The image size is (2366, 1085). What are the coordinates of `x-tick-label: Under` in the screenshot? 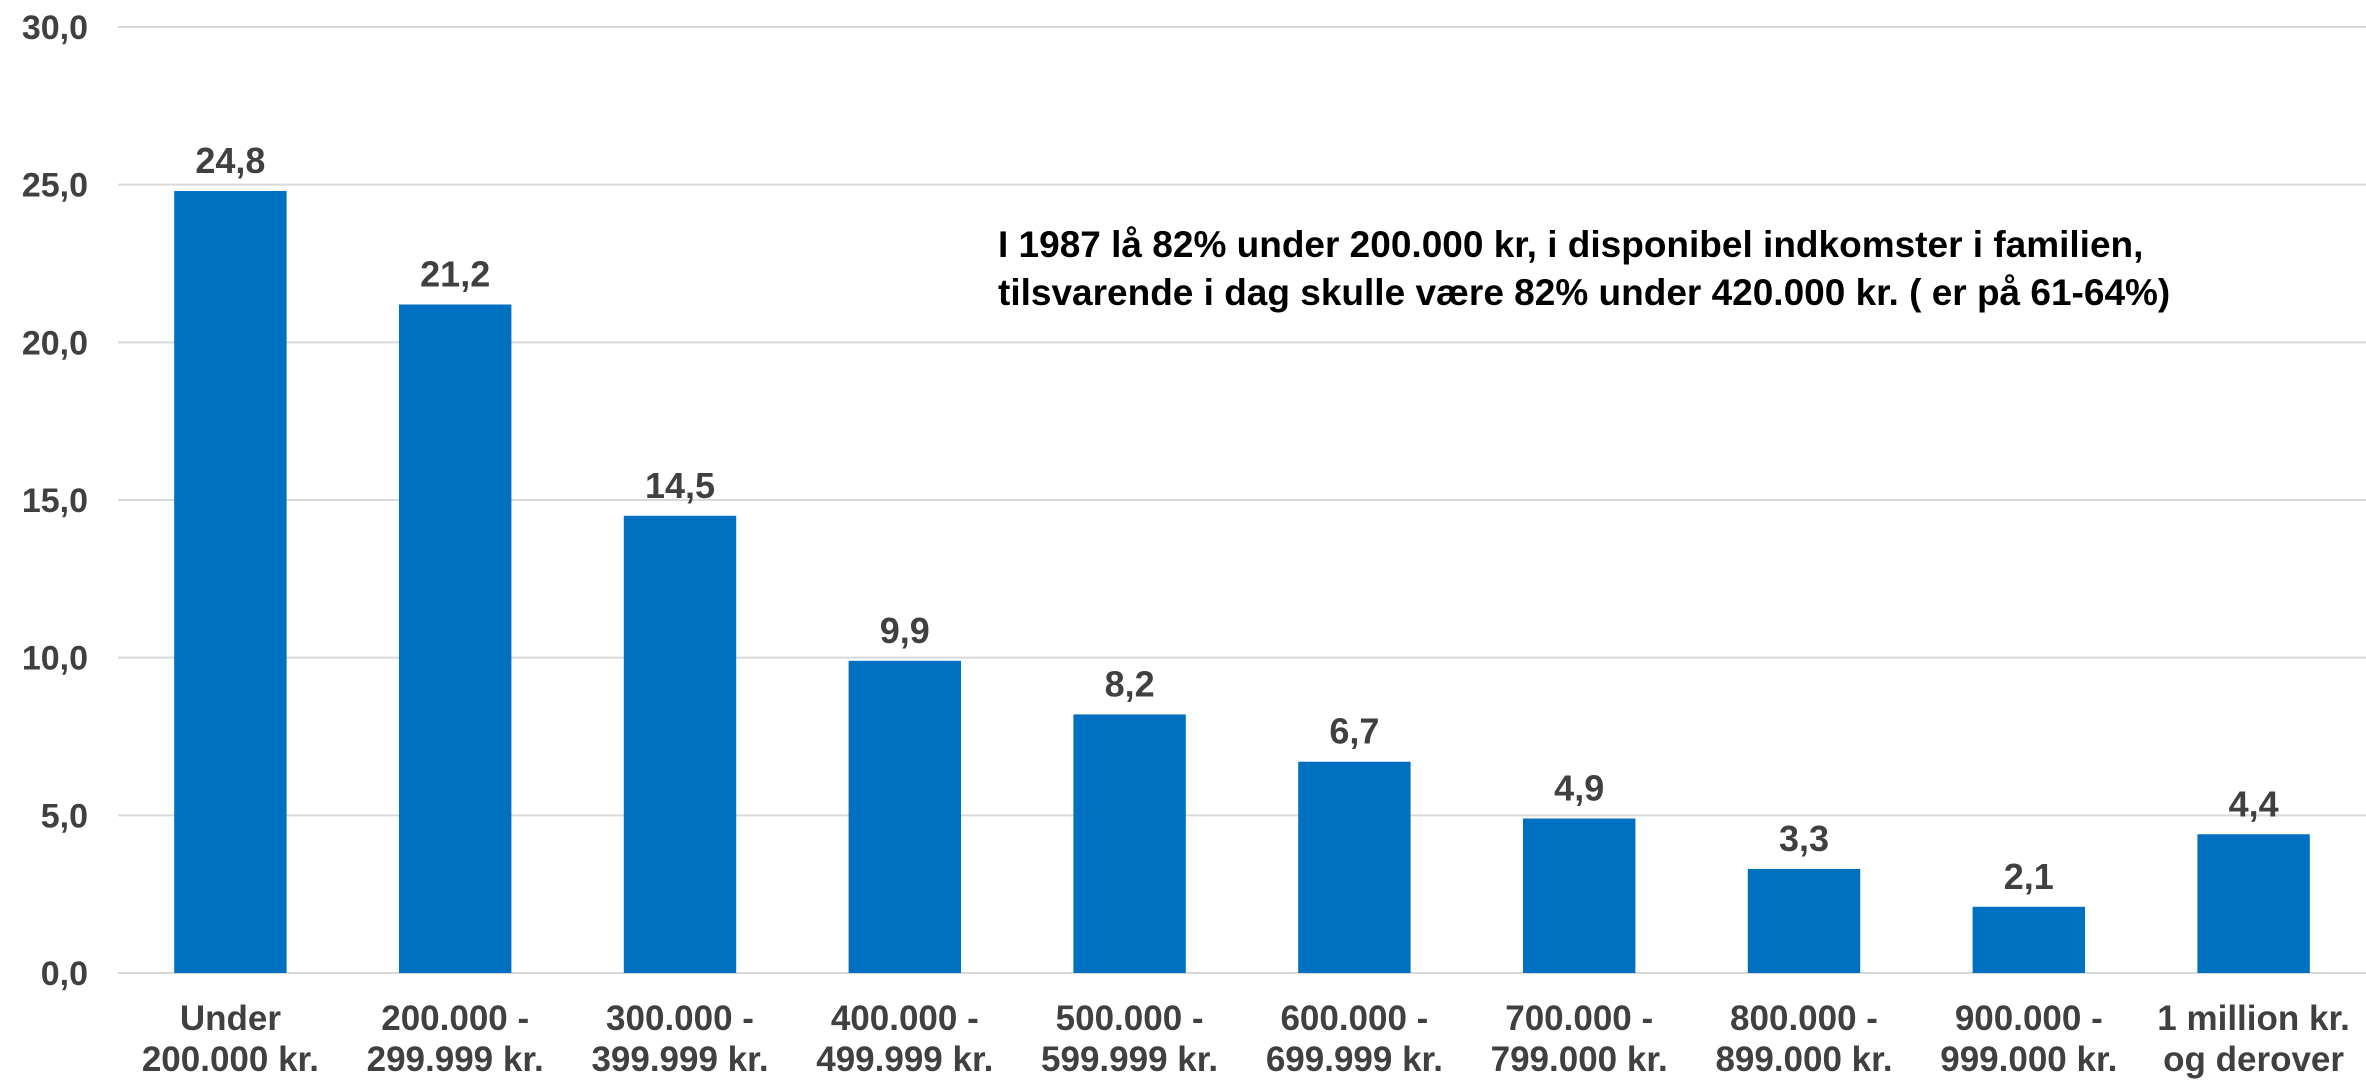 It's located at (231, 1018).